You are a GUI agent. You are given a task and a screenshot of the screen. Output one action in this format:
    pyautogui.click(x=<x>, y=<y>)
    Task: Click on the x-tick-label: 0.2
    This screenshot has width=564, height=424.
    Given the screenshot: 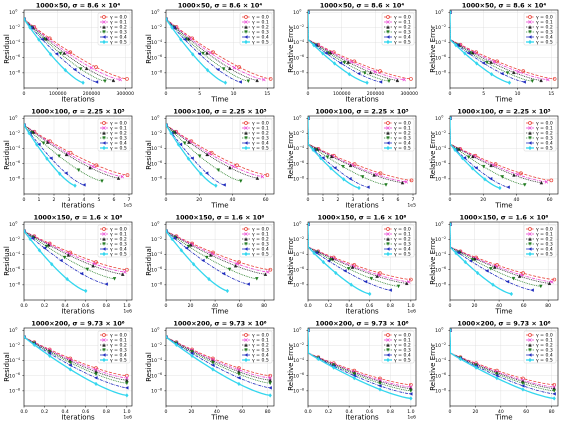 What is the action you would take?
    pyautogui.click(x=44, y=412)
    